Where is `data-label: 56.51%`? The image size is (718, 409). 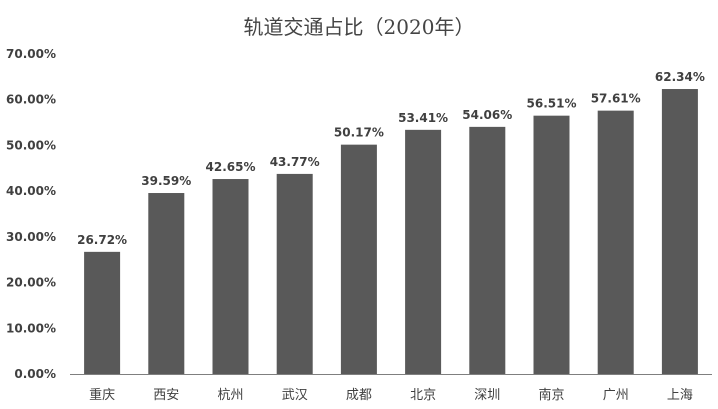 data-label: 56.51% is located at coordinates (552, 104).